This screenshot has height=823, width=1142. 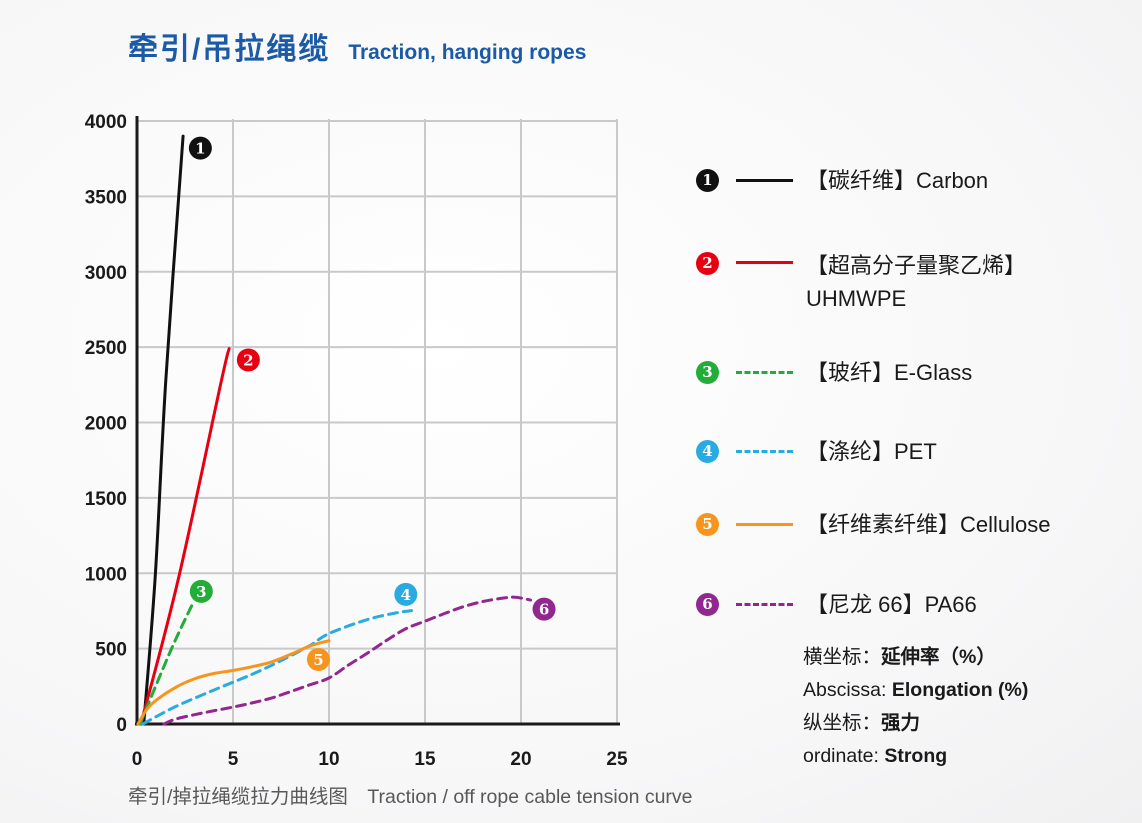 I want to click on badge-number: 2, so click(x=248, y=360).